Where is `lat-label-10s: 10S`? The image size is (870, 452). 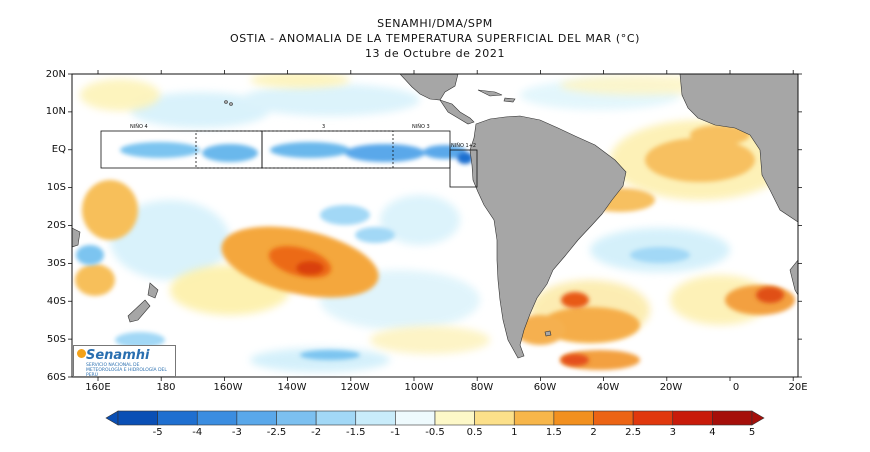
lat-label-10s: 10S is located at coordinates (56, 187).